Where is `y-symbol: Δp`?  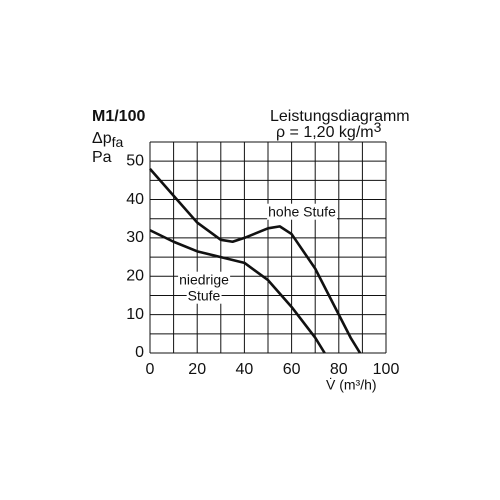
y-symbol: Δp is located at coordinates (102, 138).